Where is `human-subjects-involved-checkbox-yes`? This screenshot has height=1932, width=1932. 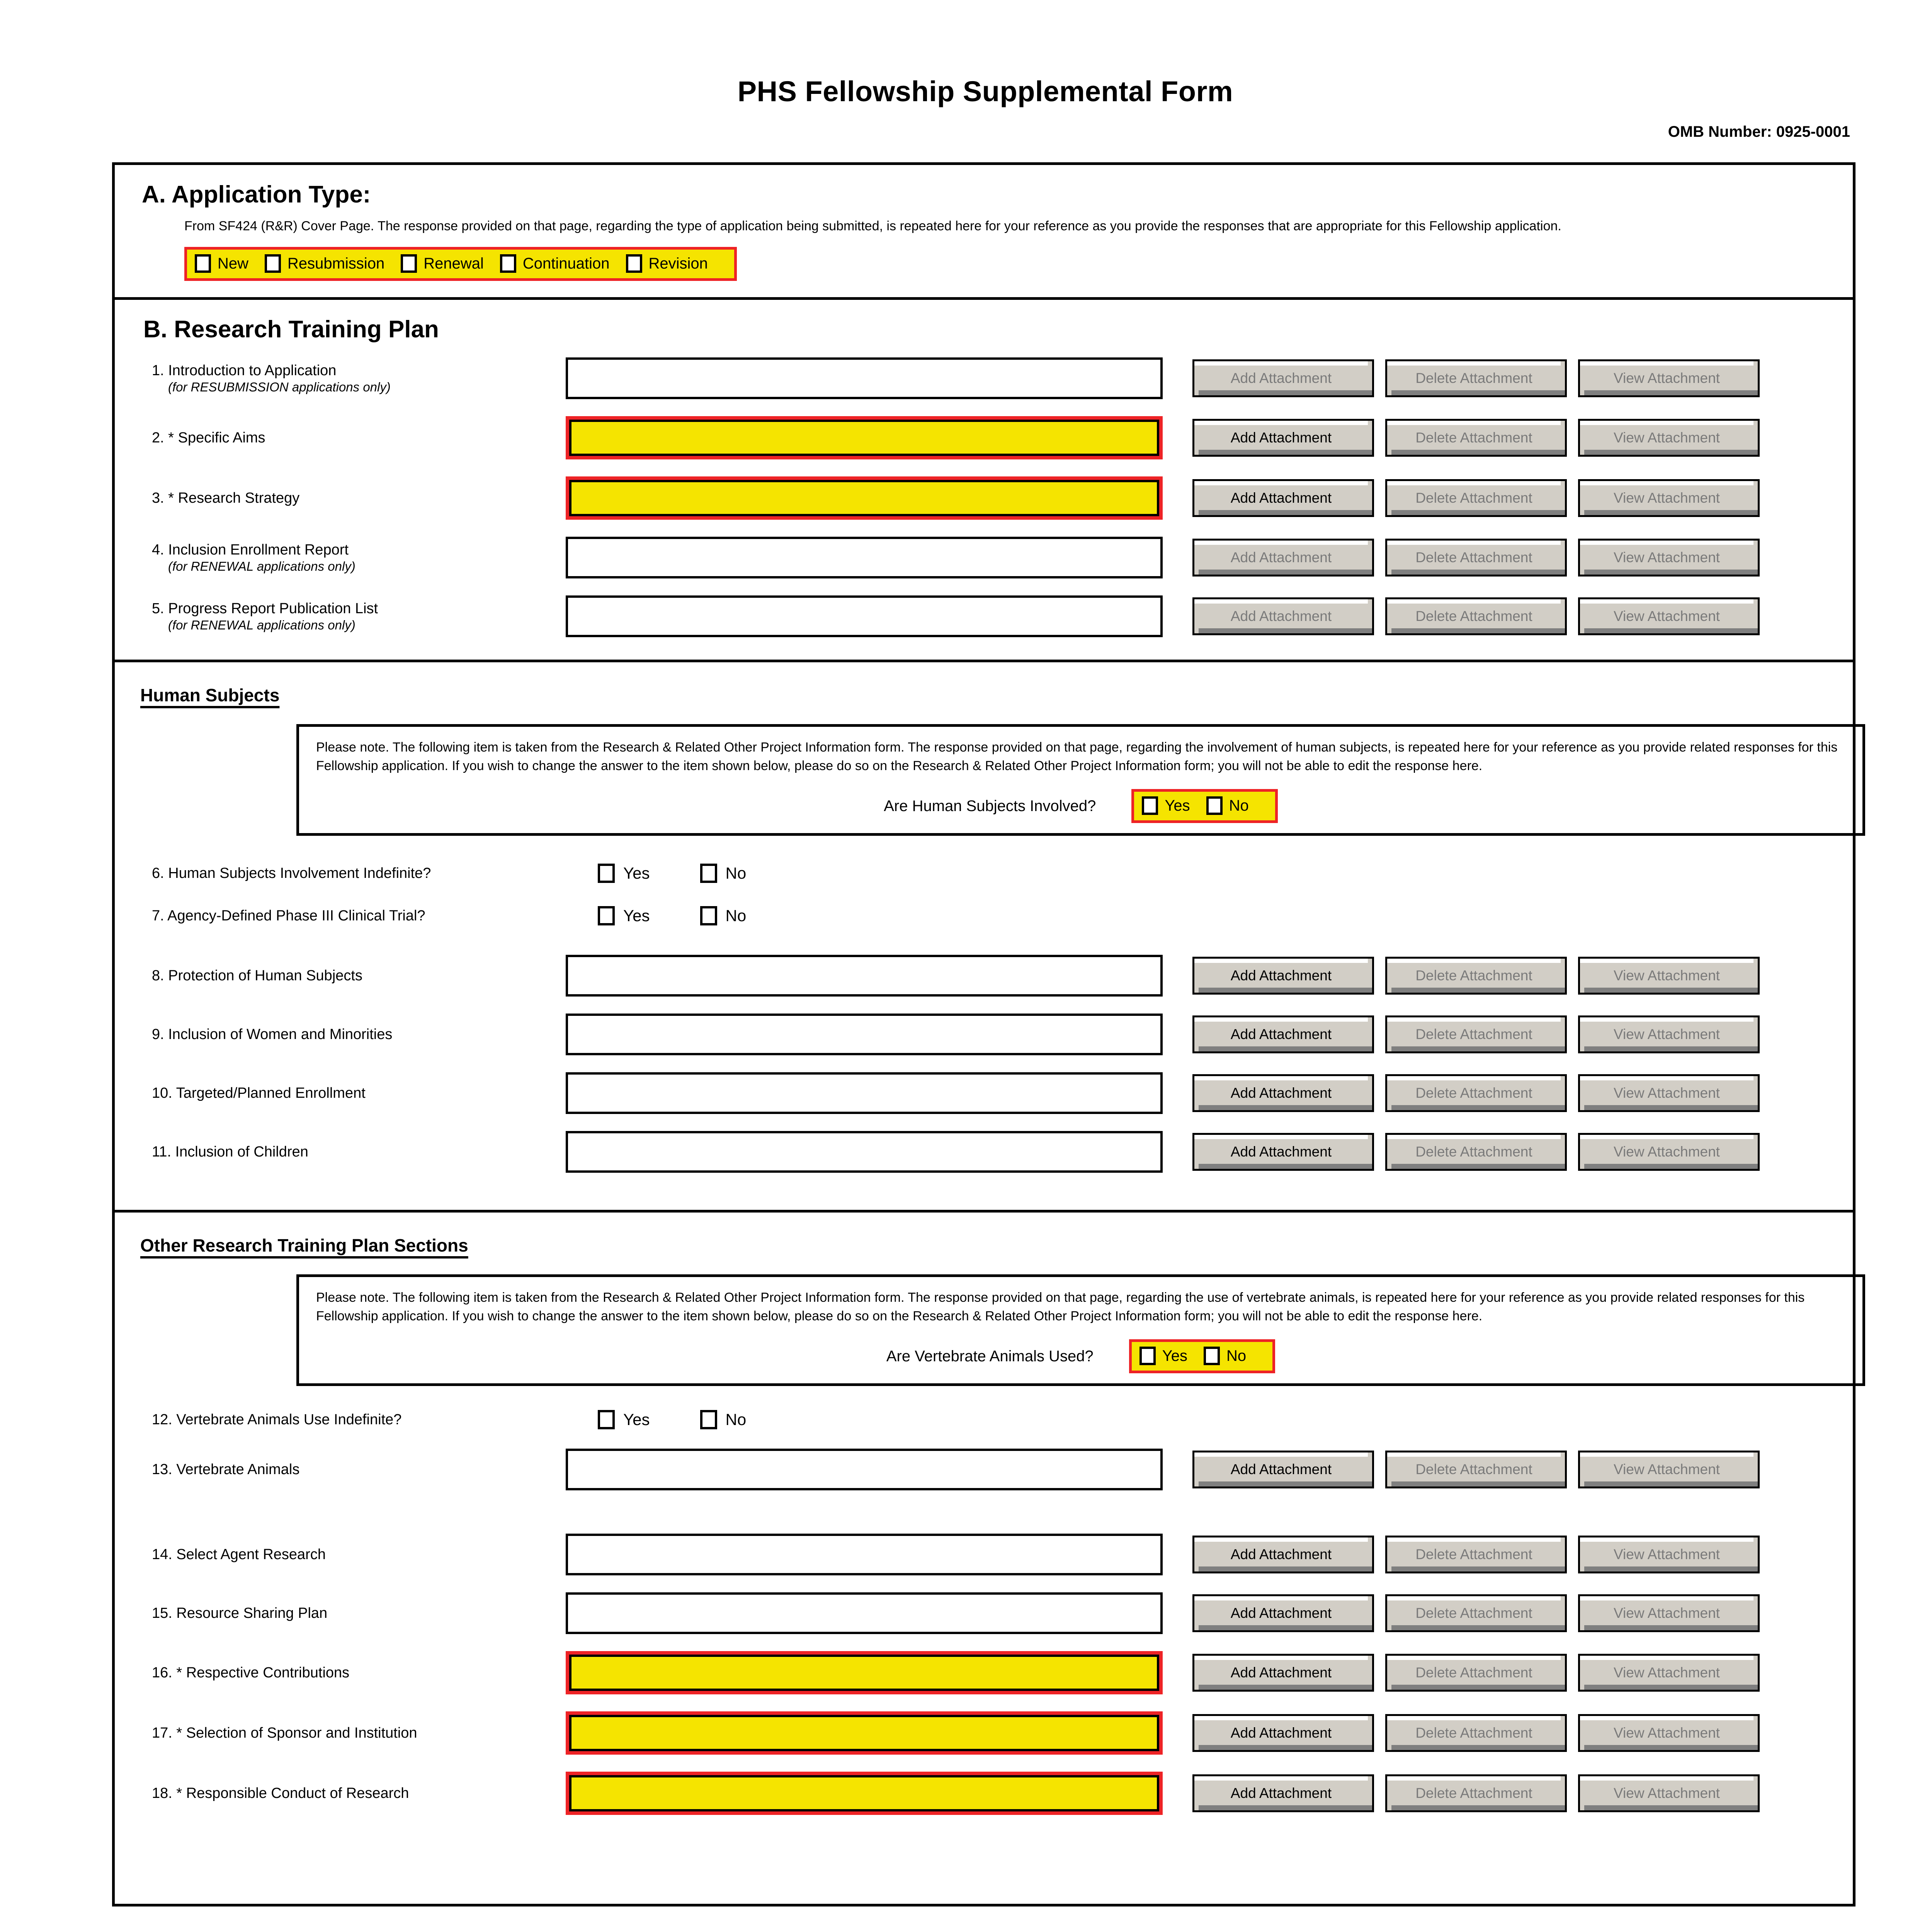
human-subjects-involved-checkbox-yes is located at coordinates (1150, 806).